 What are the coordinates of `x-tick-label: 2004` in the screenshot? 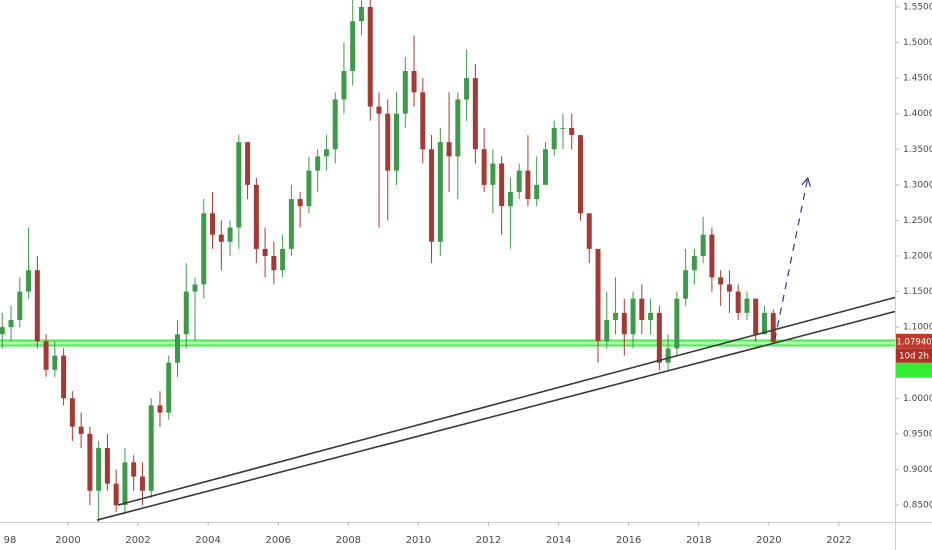 It's located at (207, 540).